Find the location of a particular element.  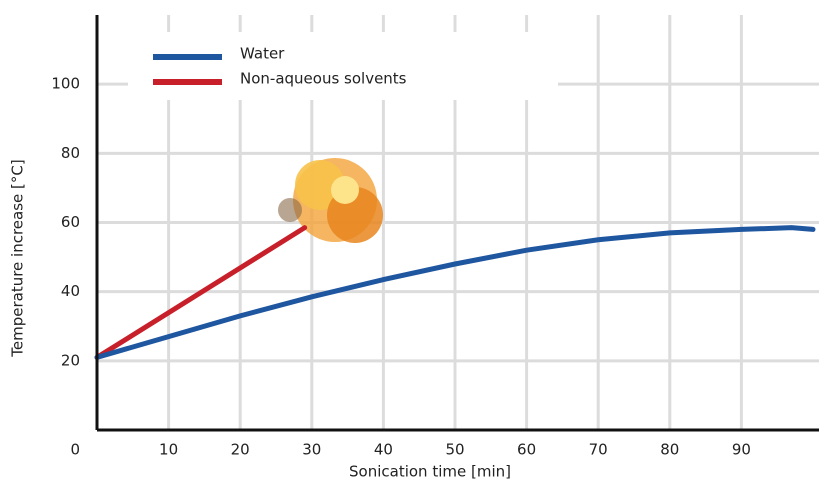

y-tick-label: 0 is located at coordinates (75, 450).